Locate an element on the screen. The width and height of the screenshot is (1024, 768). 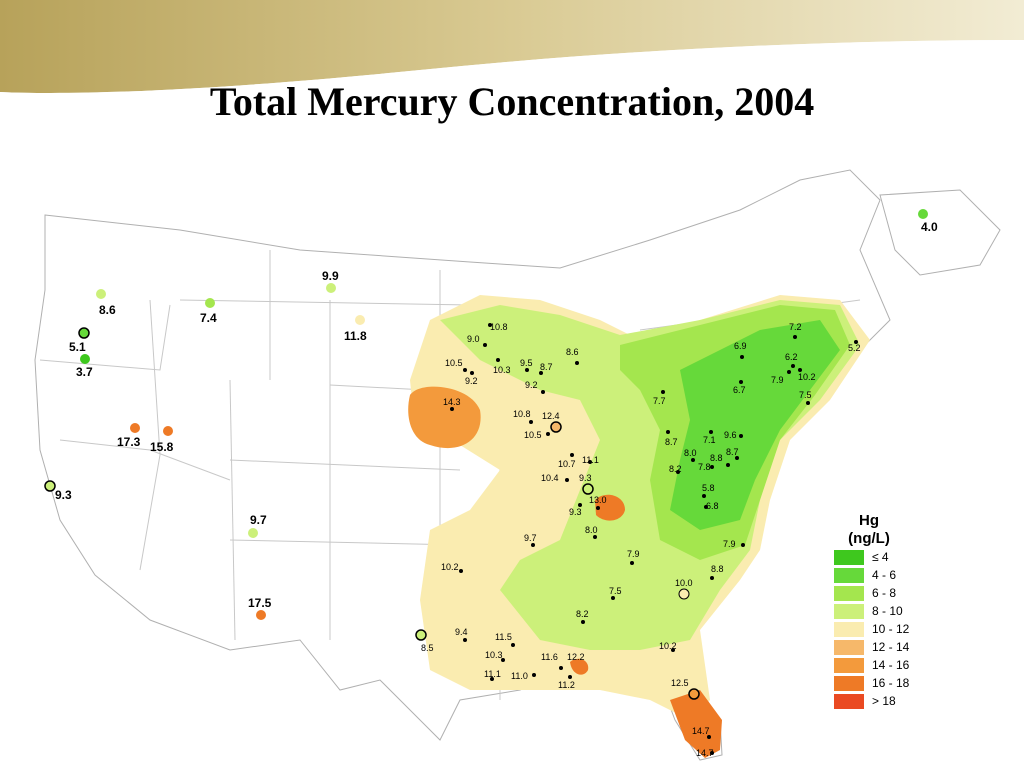
legend-title: Hg (ng/L) is located at coordinates (869, 530).